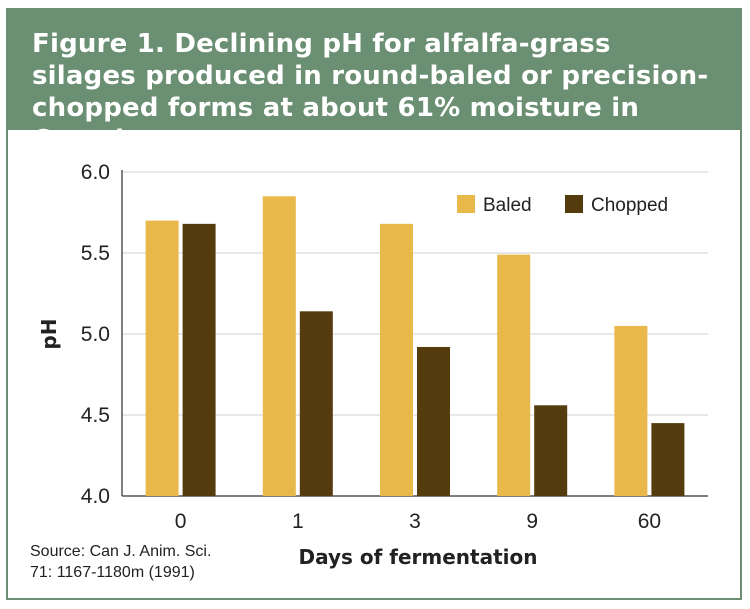 Image resolution: width=750 pixels, height=609 pixels. What do you see at coordinates (532, 521) in the screenshot?
I see `x-tick-label: 9` at bounding box center [532, 521].